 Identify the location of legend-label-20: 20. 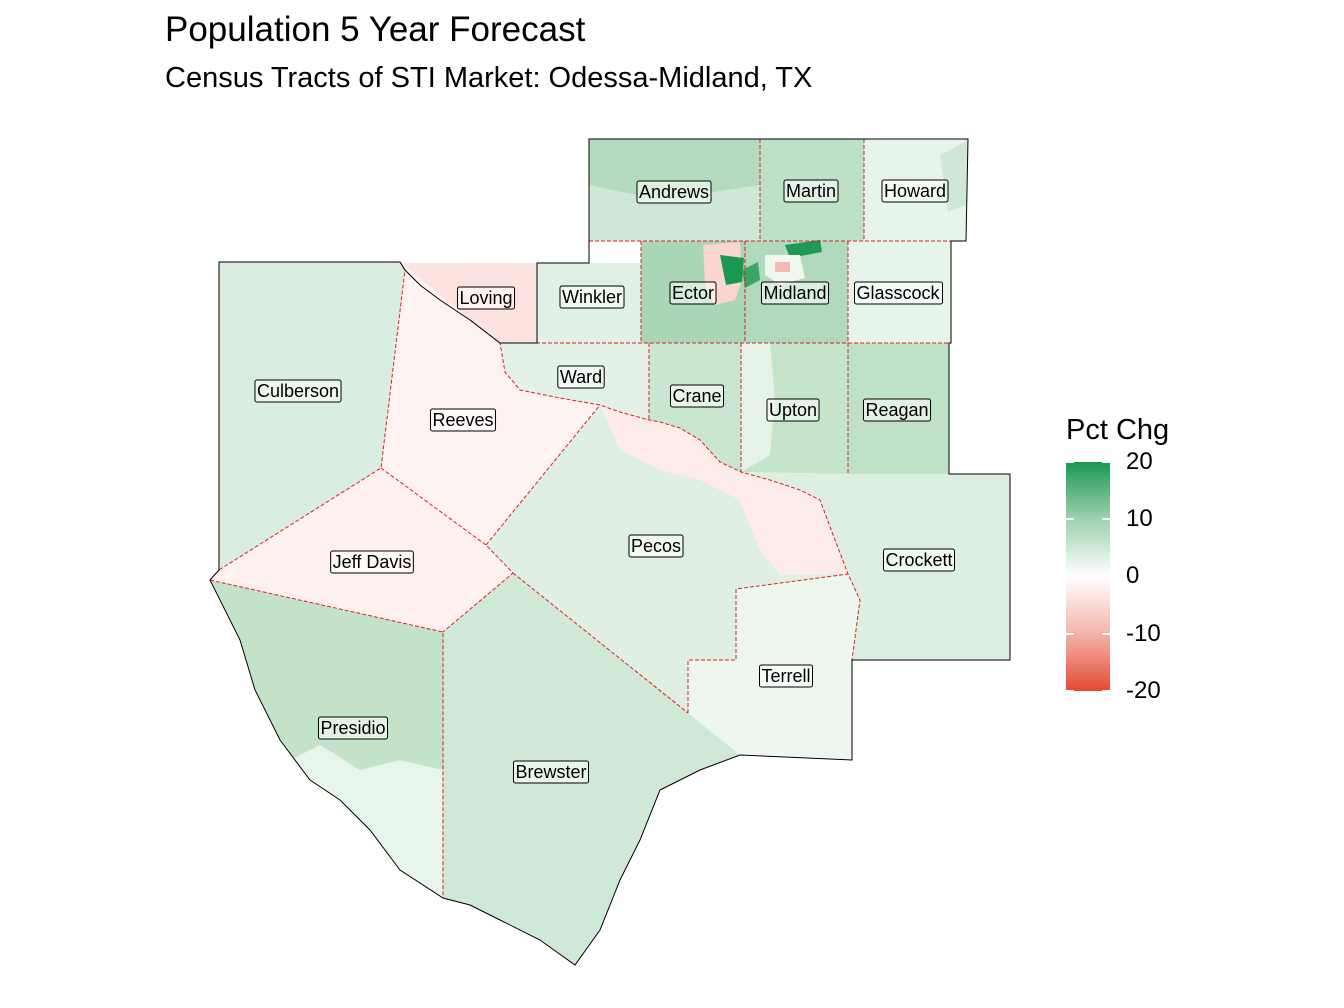
(1139, 461).